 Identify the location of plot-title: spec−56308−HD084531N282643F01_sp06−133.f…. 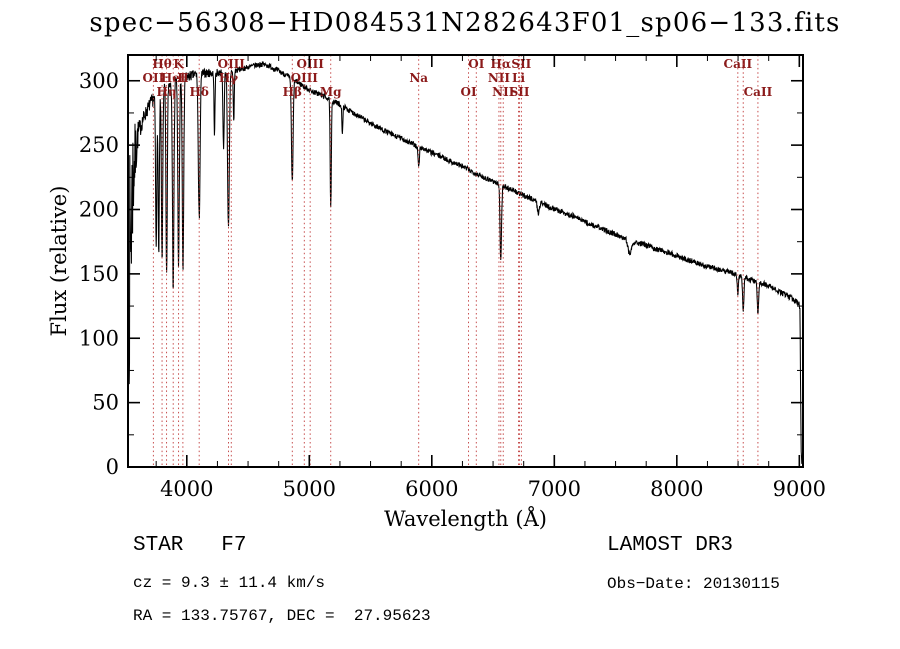
(465, 23).